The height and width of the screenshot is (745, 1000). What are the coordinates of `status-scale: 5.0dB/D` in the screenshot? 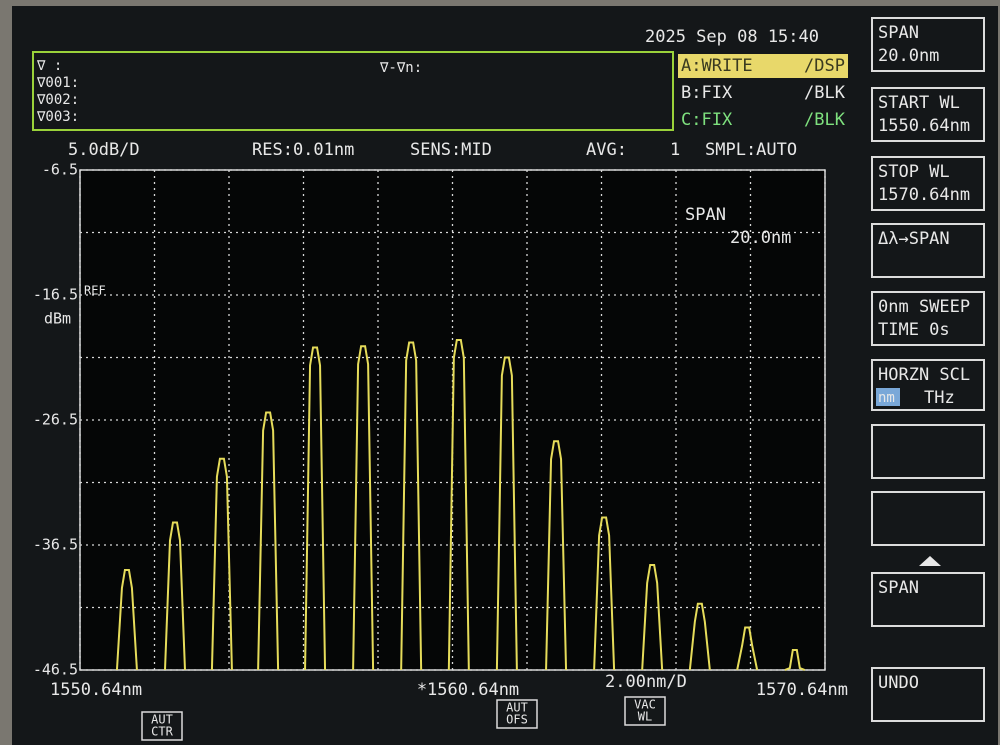 It's located at (104, 150).